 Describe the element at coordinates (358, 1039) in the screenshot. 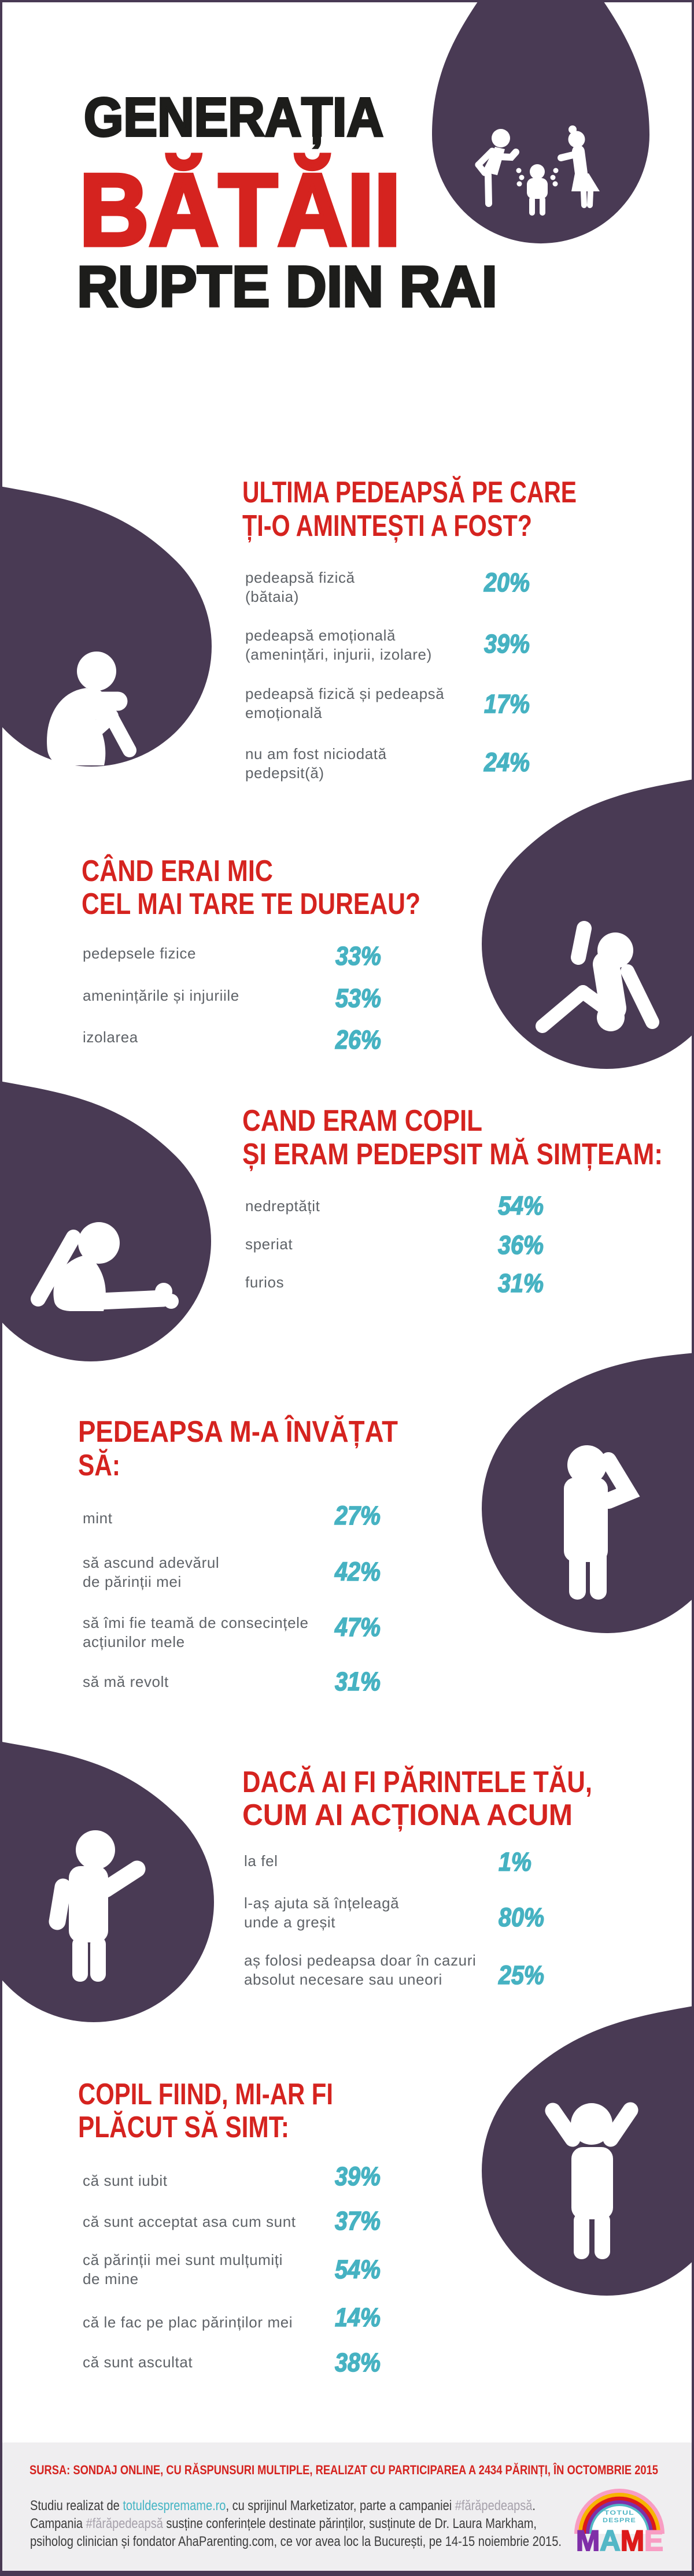

I see `svg-text: 26%` at that location.